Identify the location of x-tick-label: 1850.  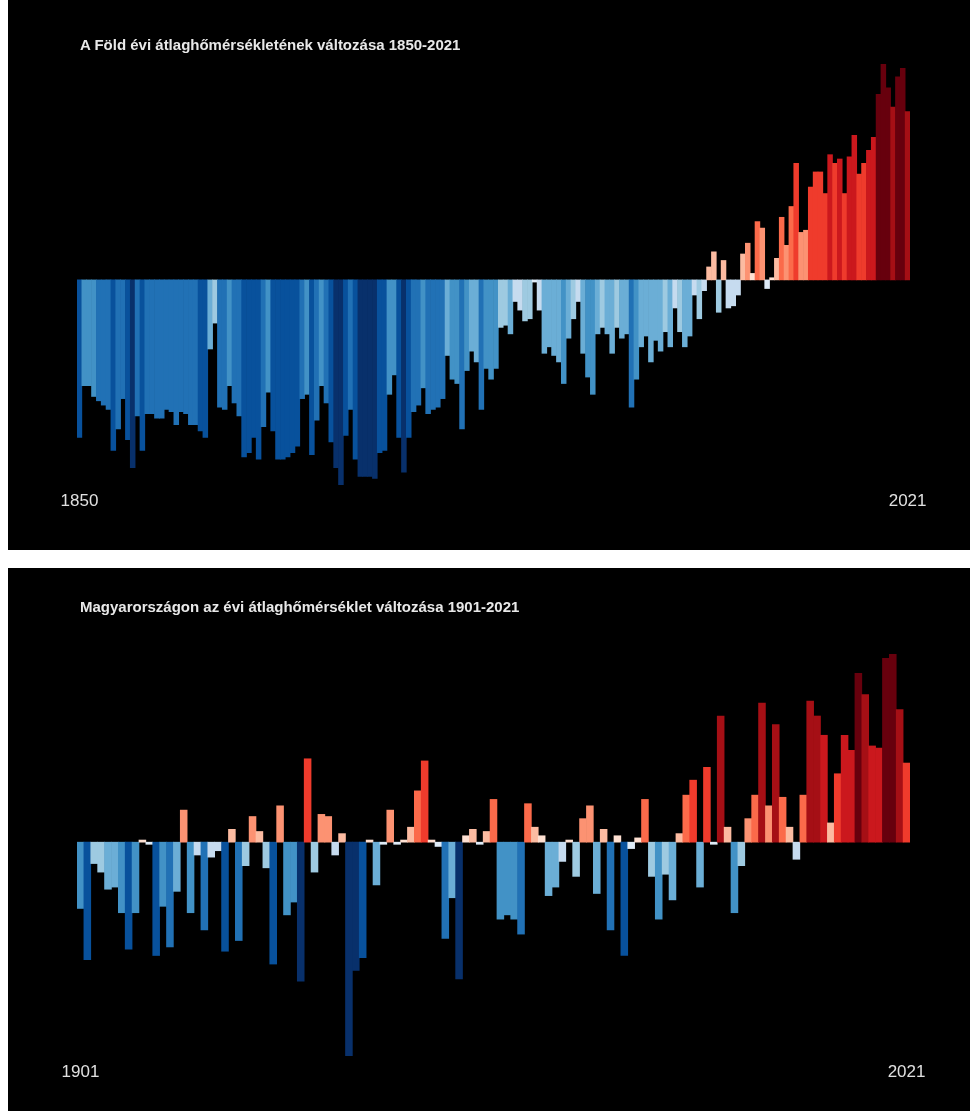
(79, 501).